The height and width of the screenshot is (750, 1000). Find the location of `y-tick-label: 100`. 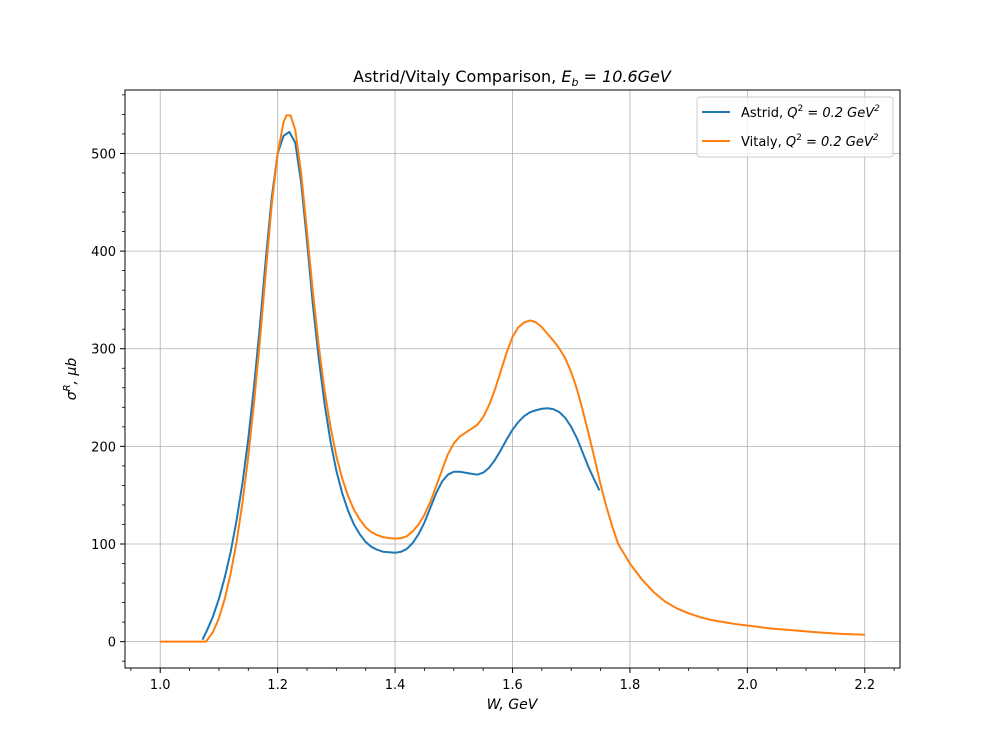

y-tick-label: 100 is located at coordinates (103, 545).